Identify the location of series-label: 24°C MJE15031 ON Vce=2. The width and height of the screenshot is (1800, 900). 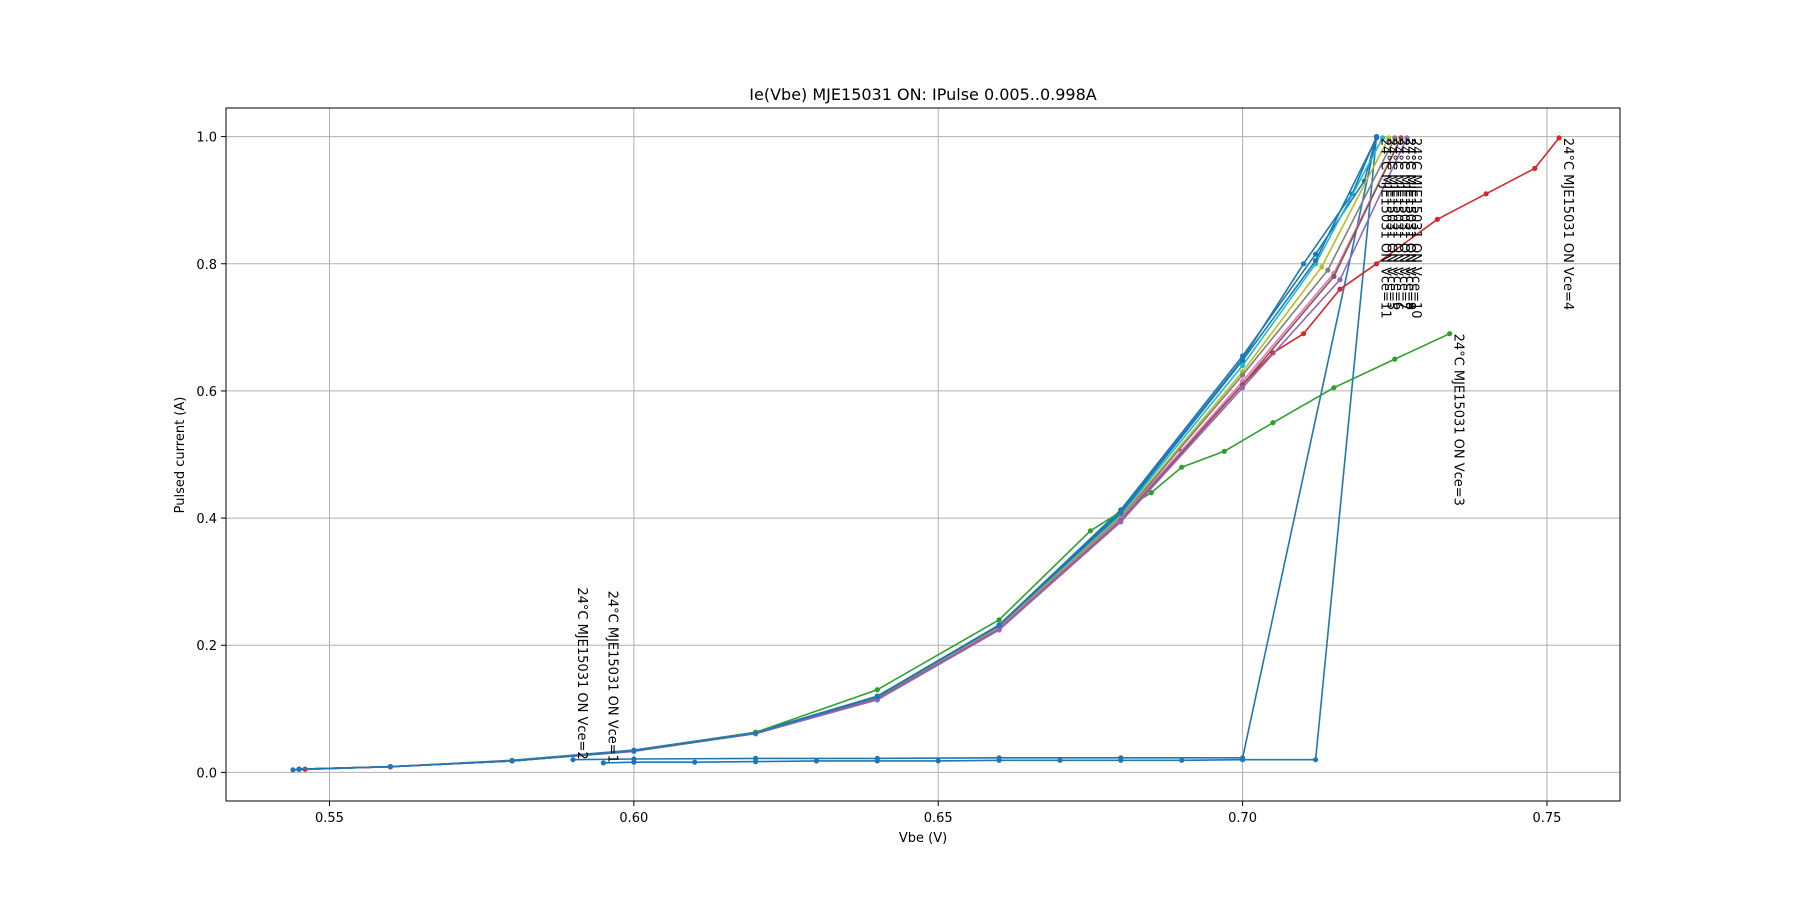
(581, 673).